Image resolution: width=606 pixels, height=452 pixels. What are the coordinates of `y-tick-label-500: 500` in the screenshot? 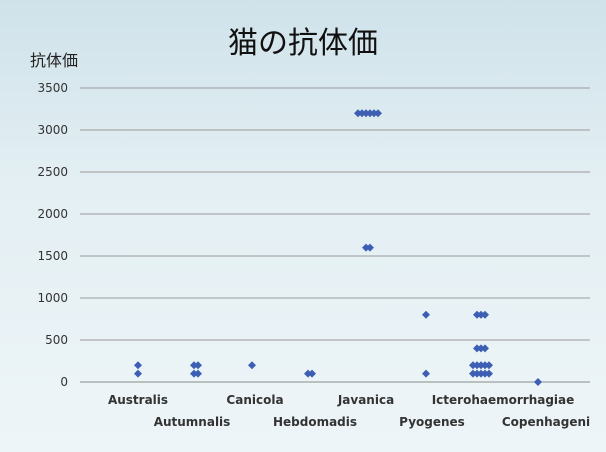 It's located at (56, 340).